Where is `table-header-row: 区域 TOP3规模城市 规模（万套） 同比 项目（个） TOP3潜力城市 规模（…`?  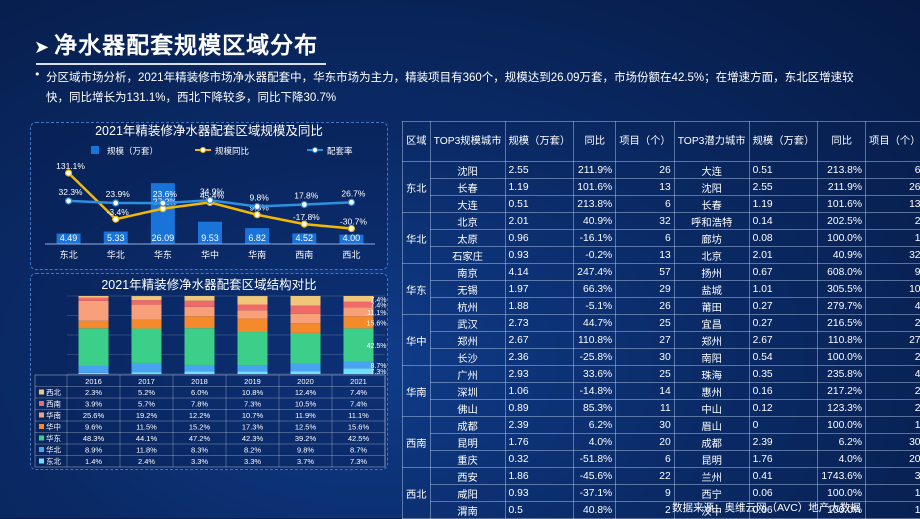 table-header-row: 区域 TOP3规模城市 规模（万套） 同比 项目（个） TOP3潜力城市 规模（… is located at coordinates (661, 142).